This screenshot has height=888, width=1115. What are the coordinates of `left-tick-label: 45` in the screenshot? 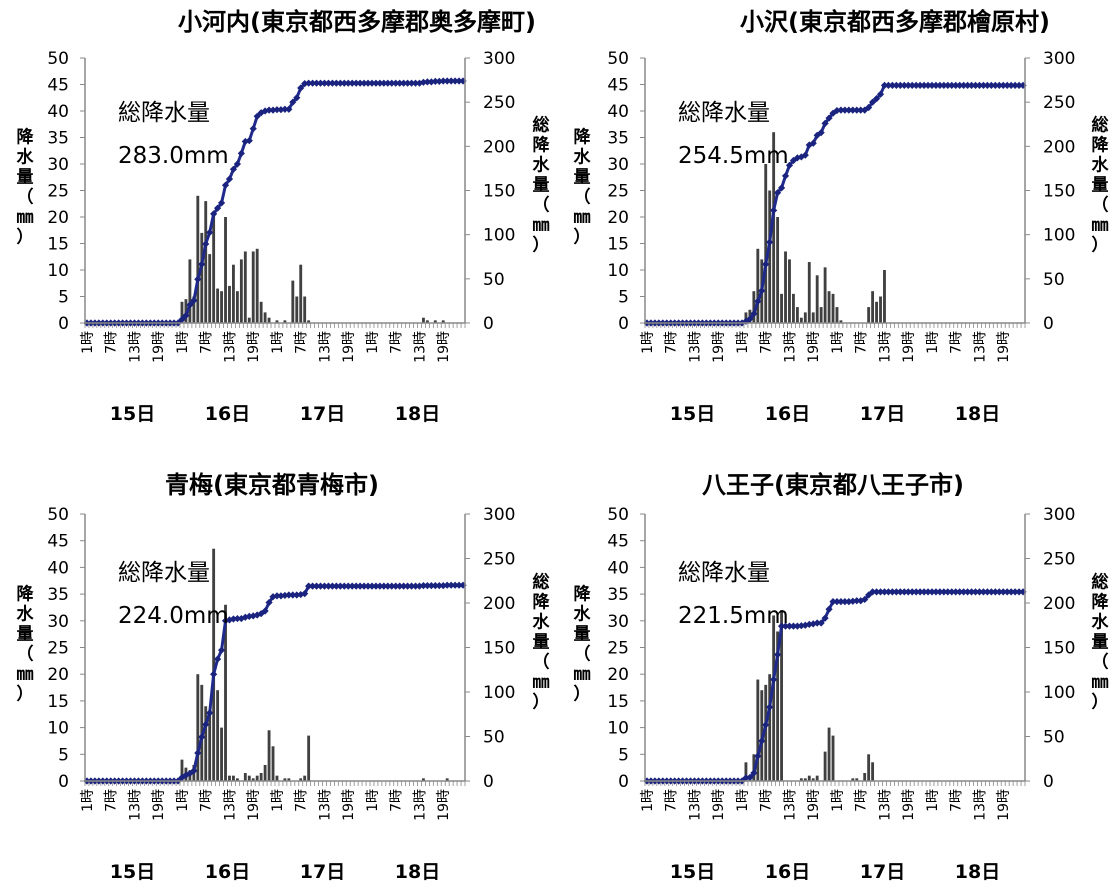 It's located at (618, 542).